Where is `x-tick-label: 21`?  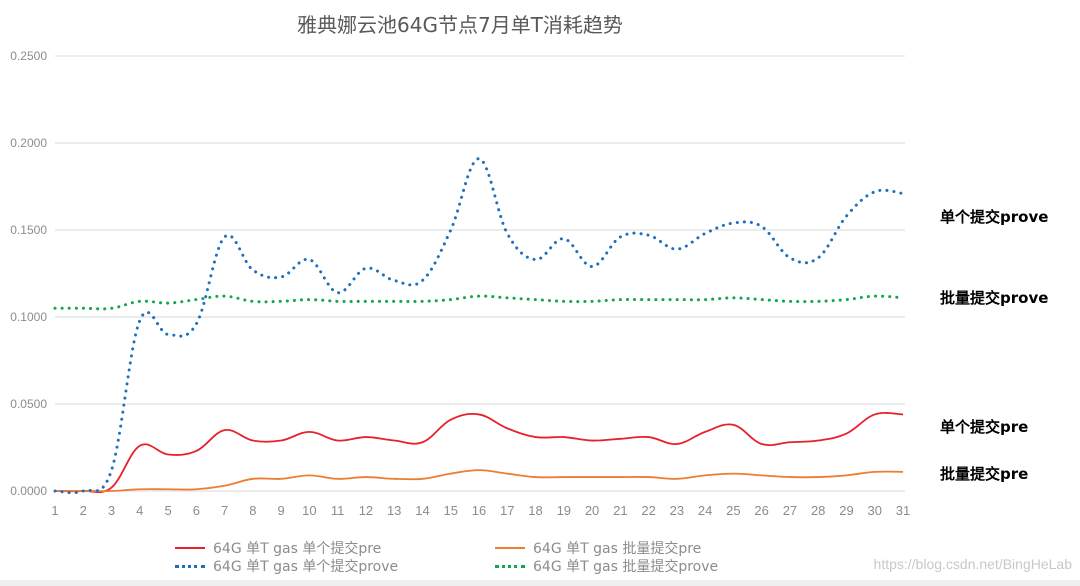
x-tick-label: 21 is located at coordinates (620, 510).